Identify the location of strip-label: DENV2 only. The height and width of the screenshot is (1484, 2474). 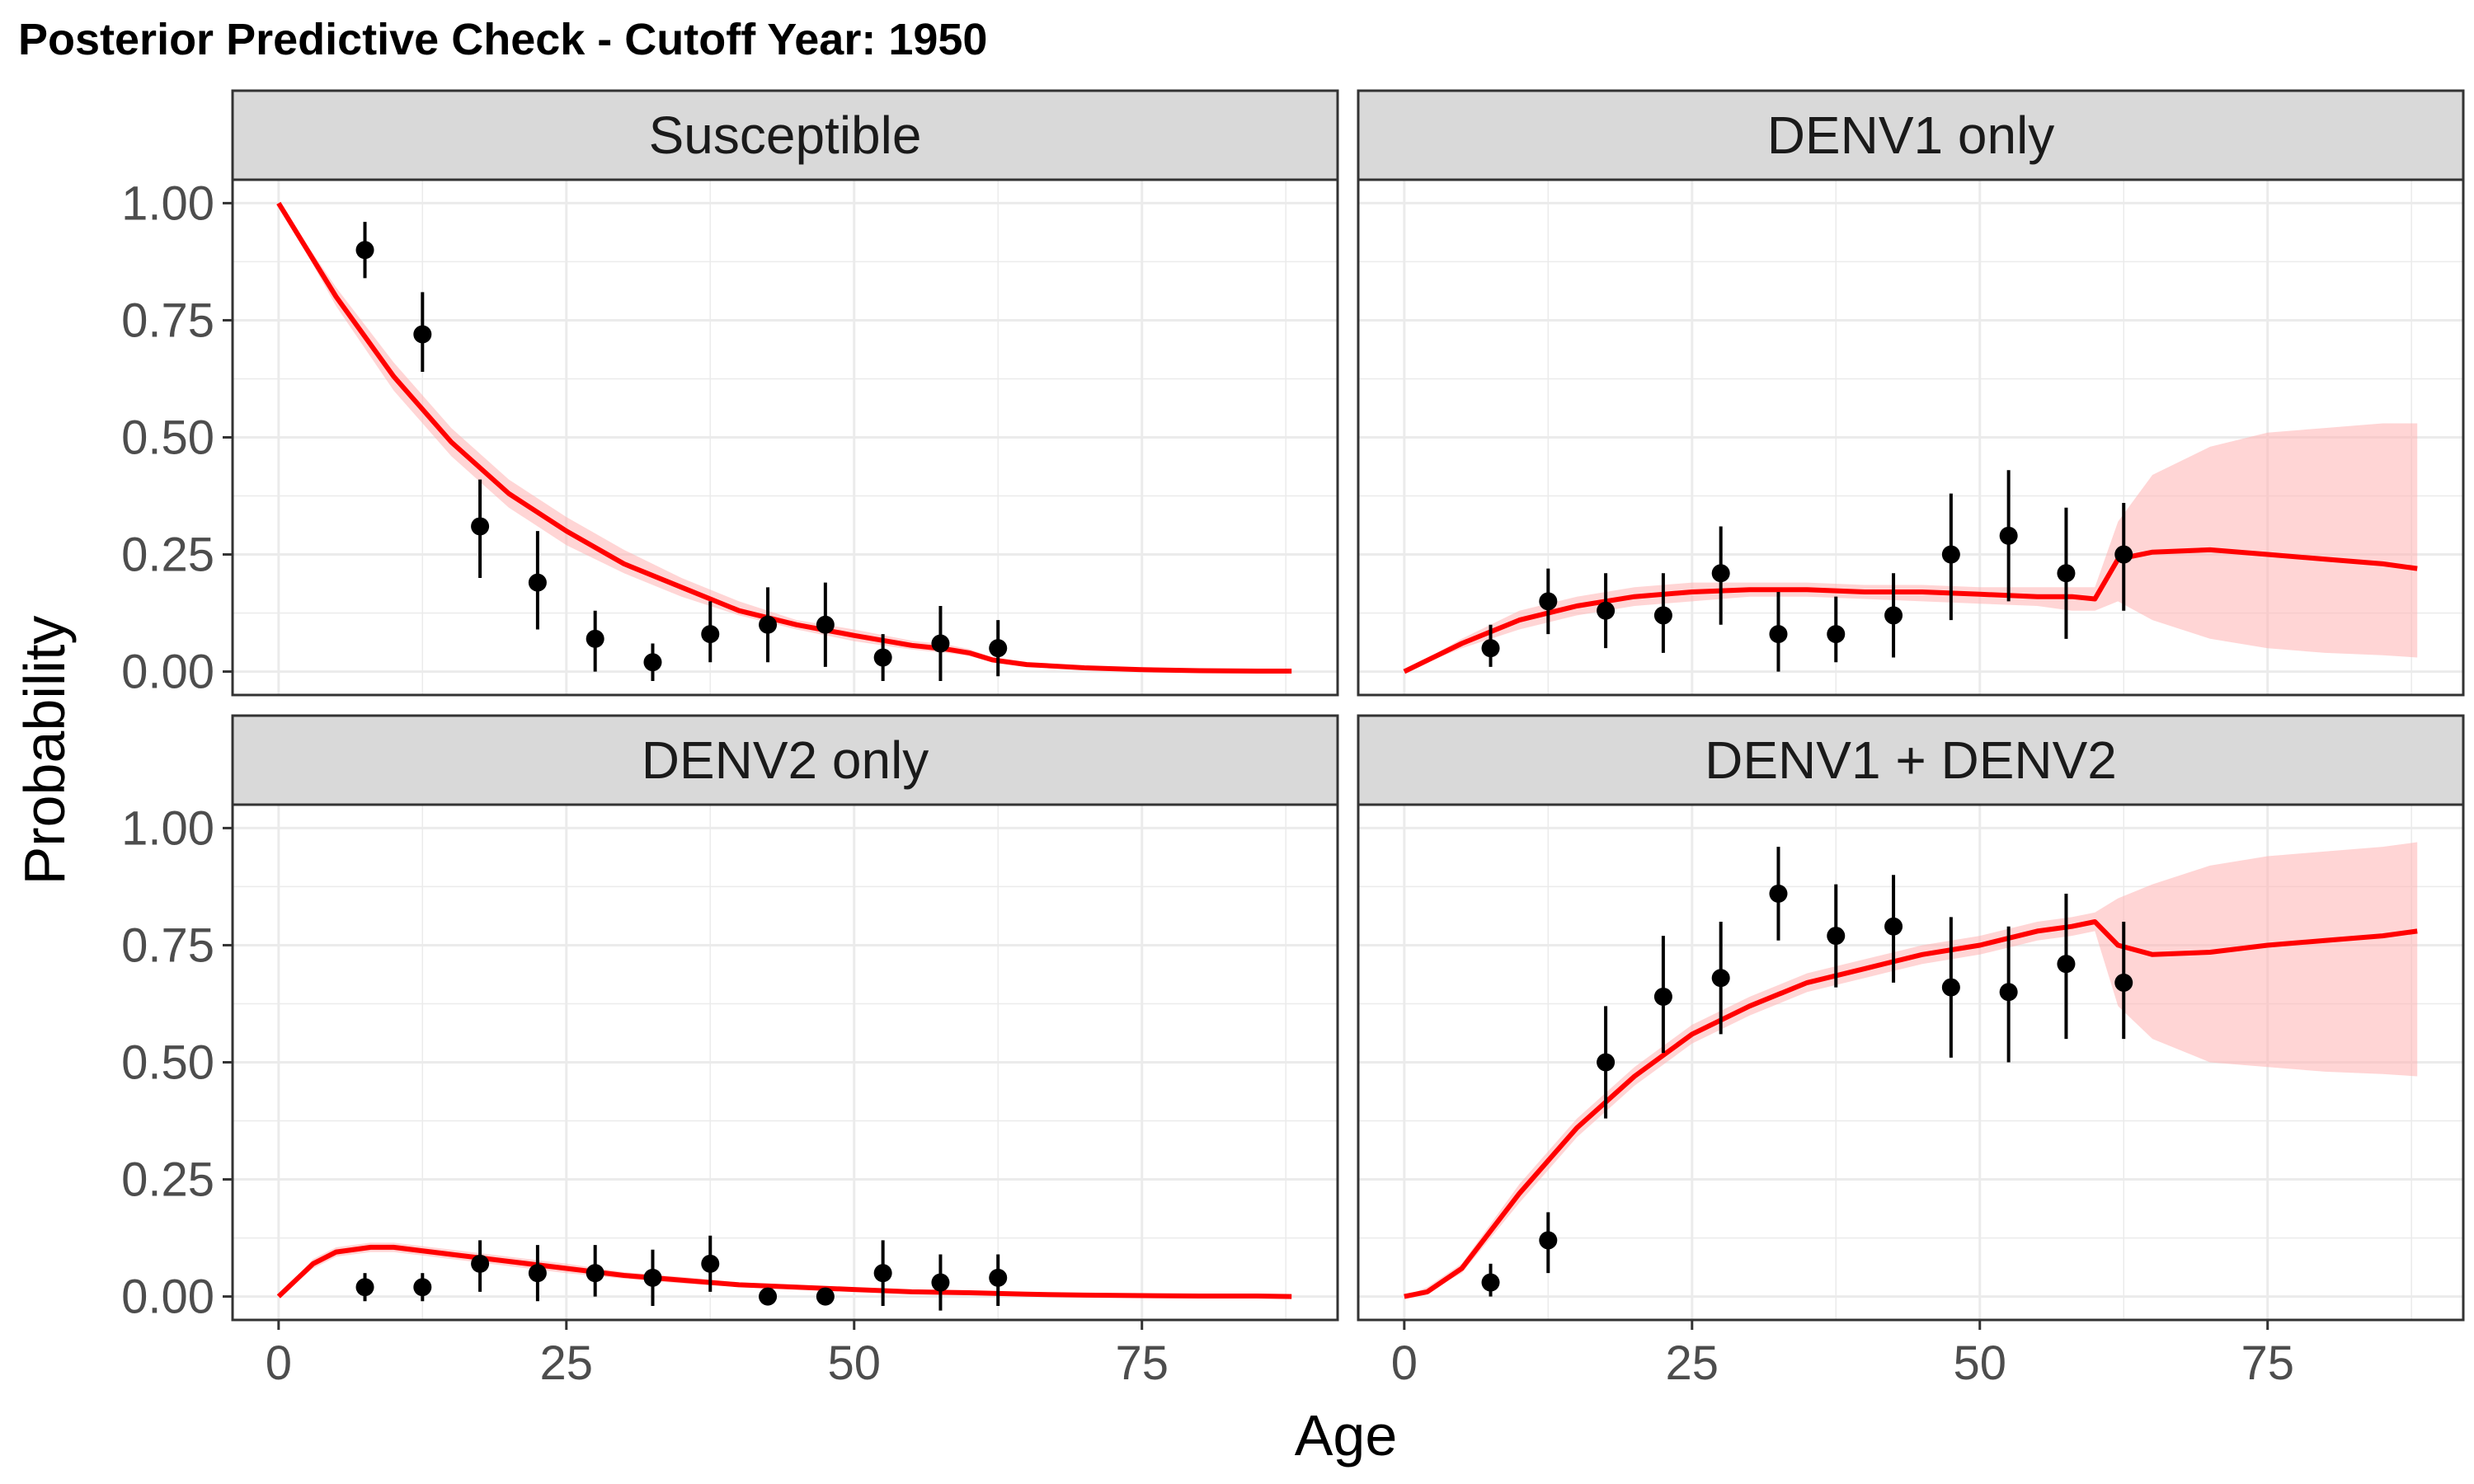
(785, 760).